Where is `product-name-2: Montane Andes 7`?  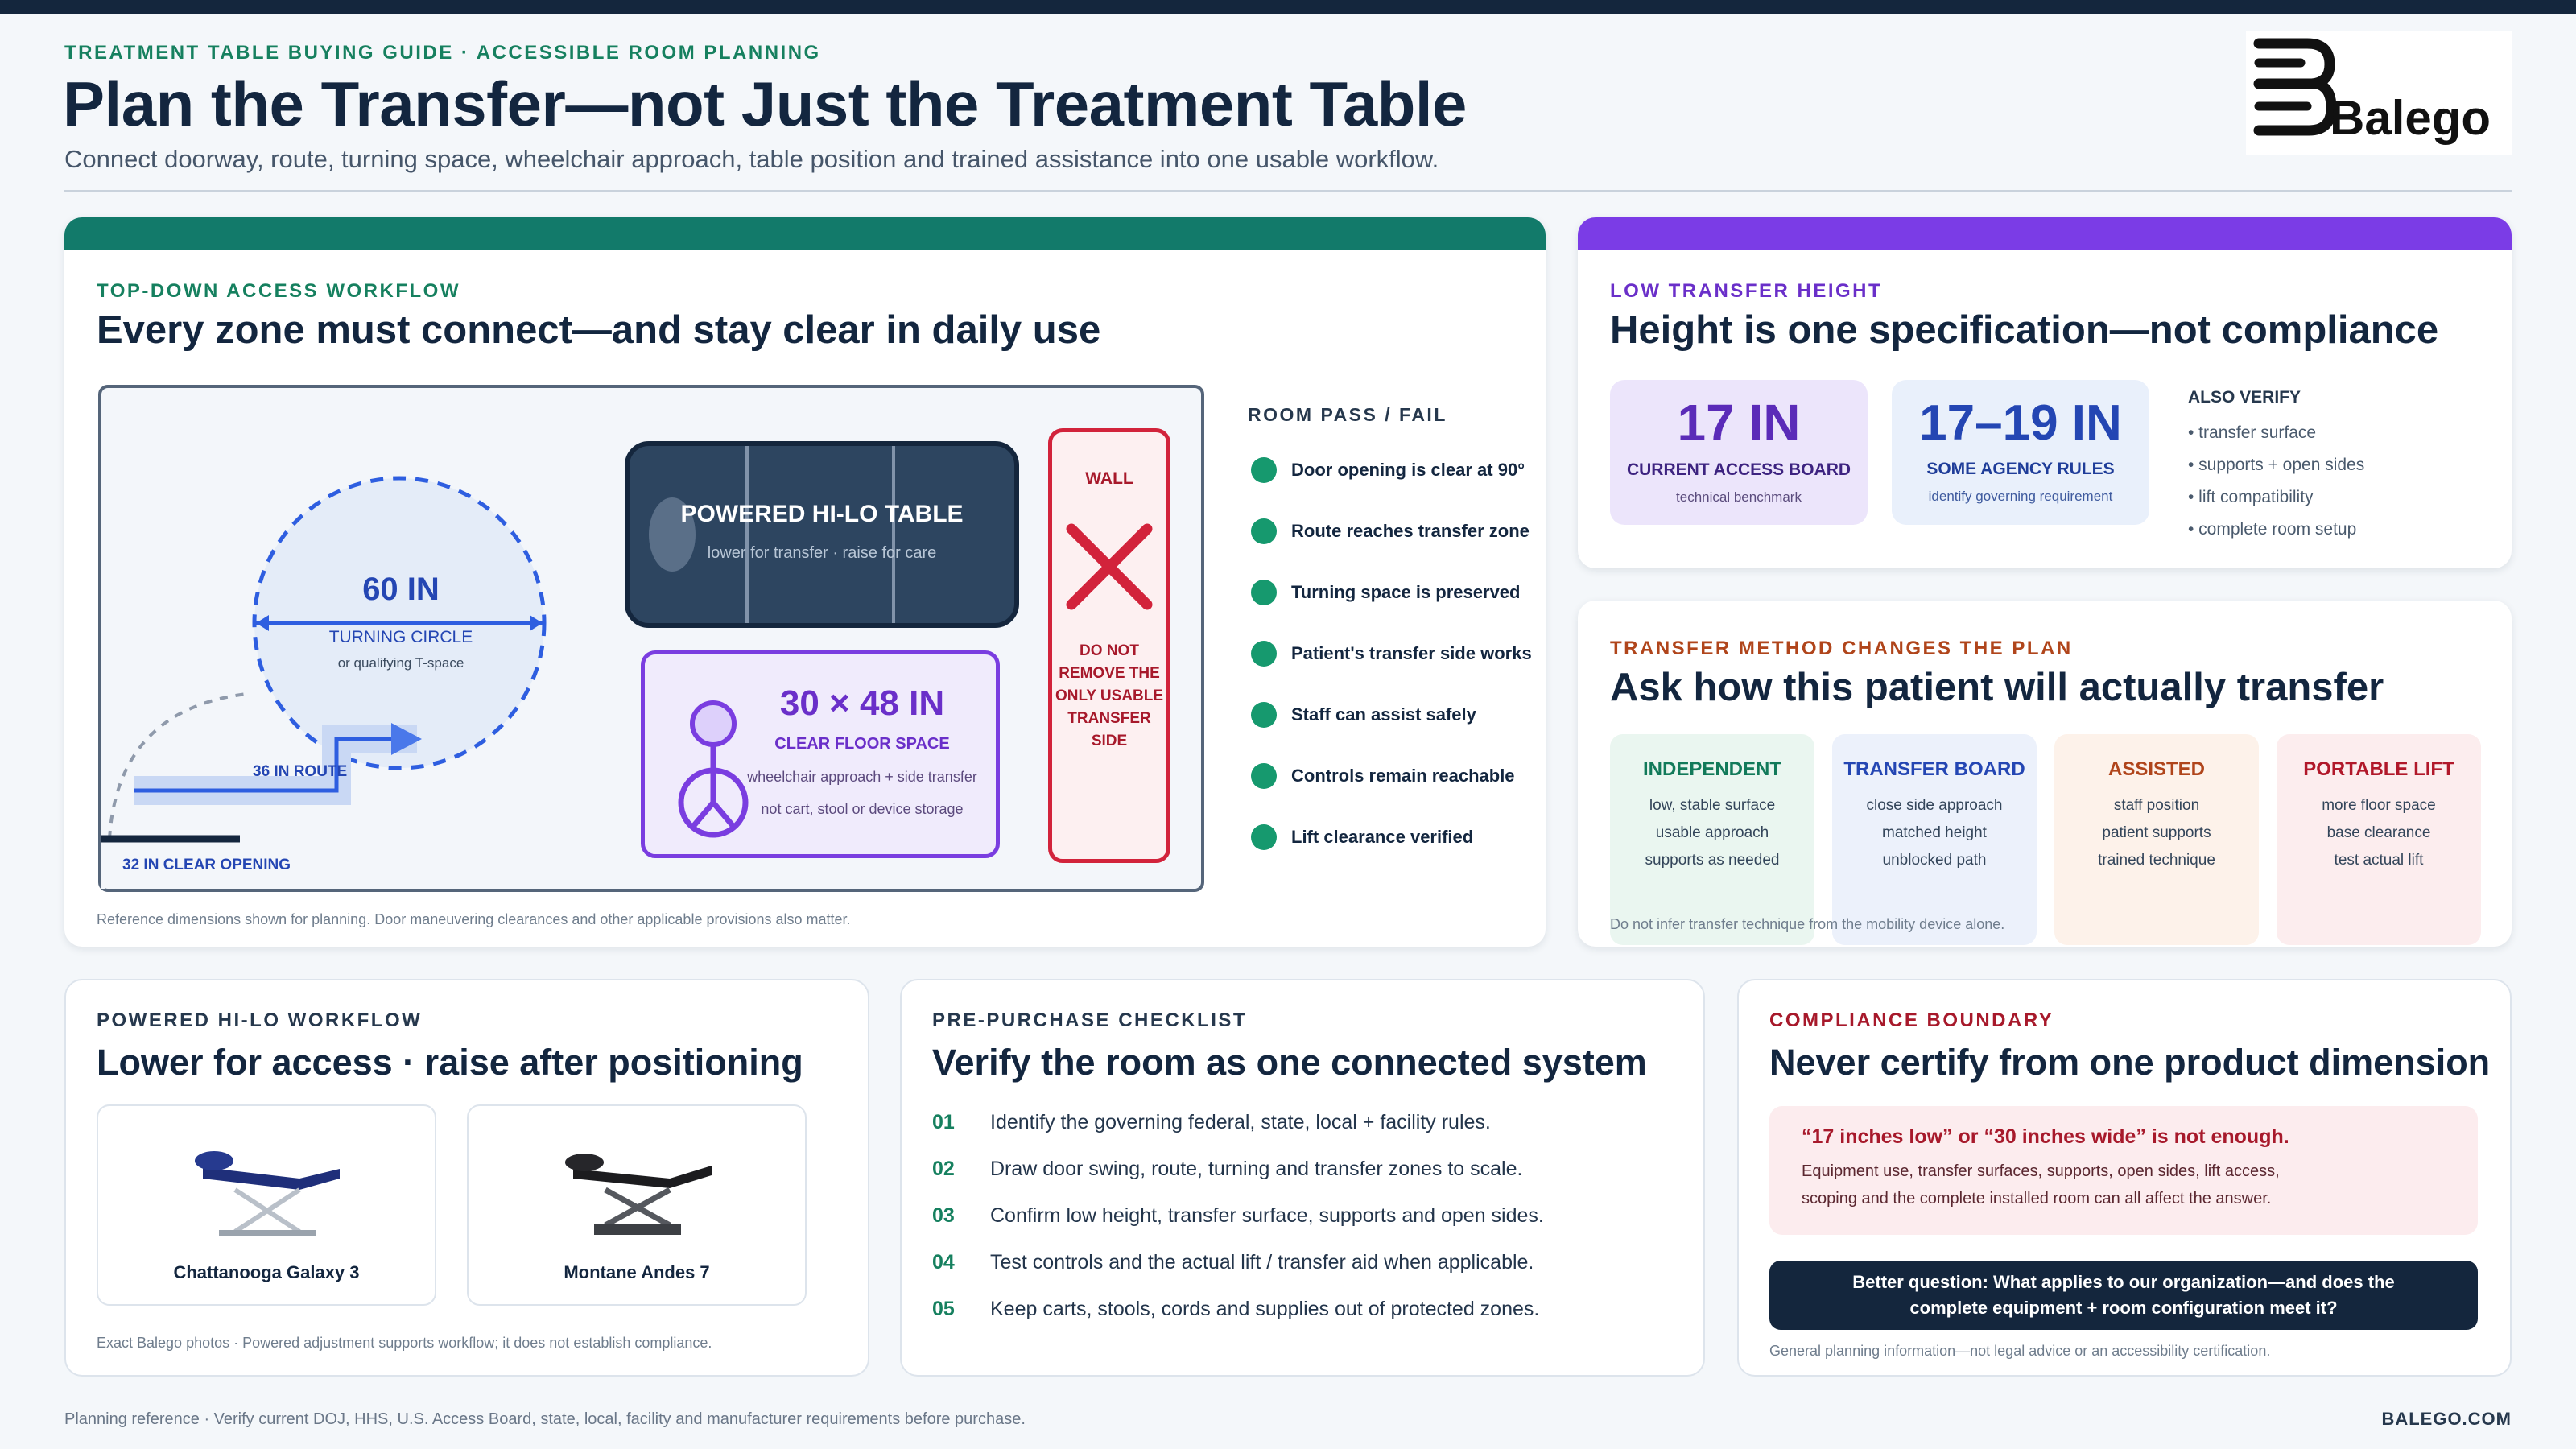
product-name-2: Montane Andes 7 is located at coordinates (637, 1272).